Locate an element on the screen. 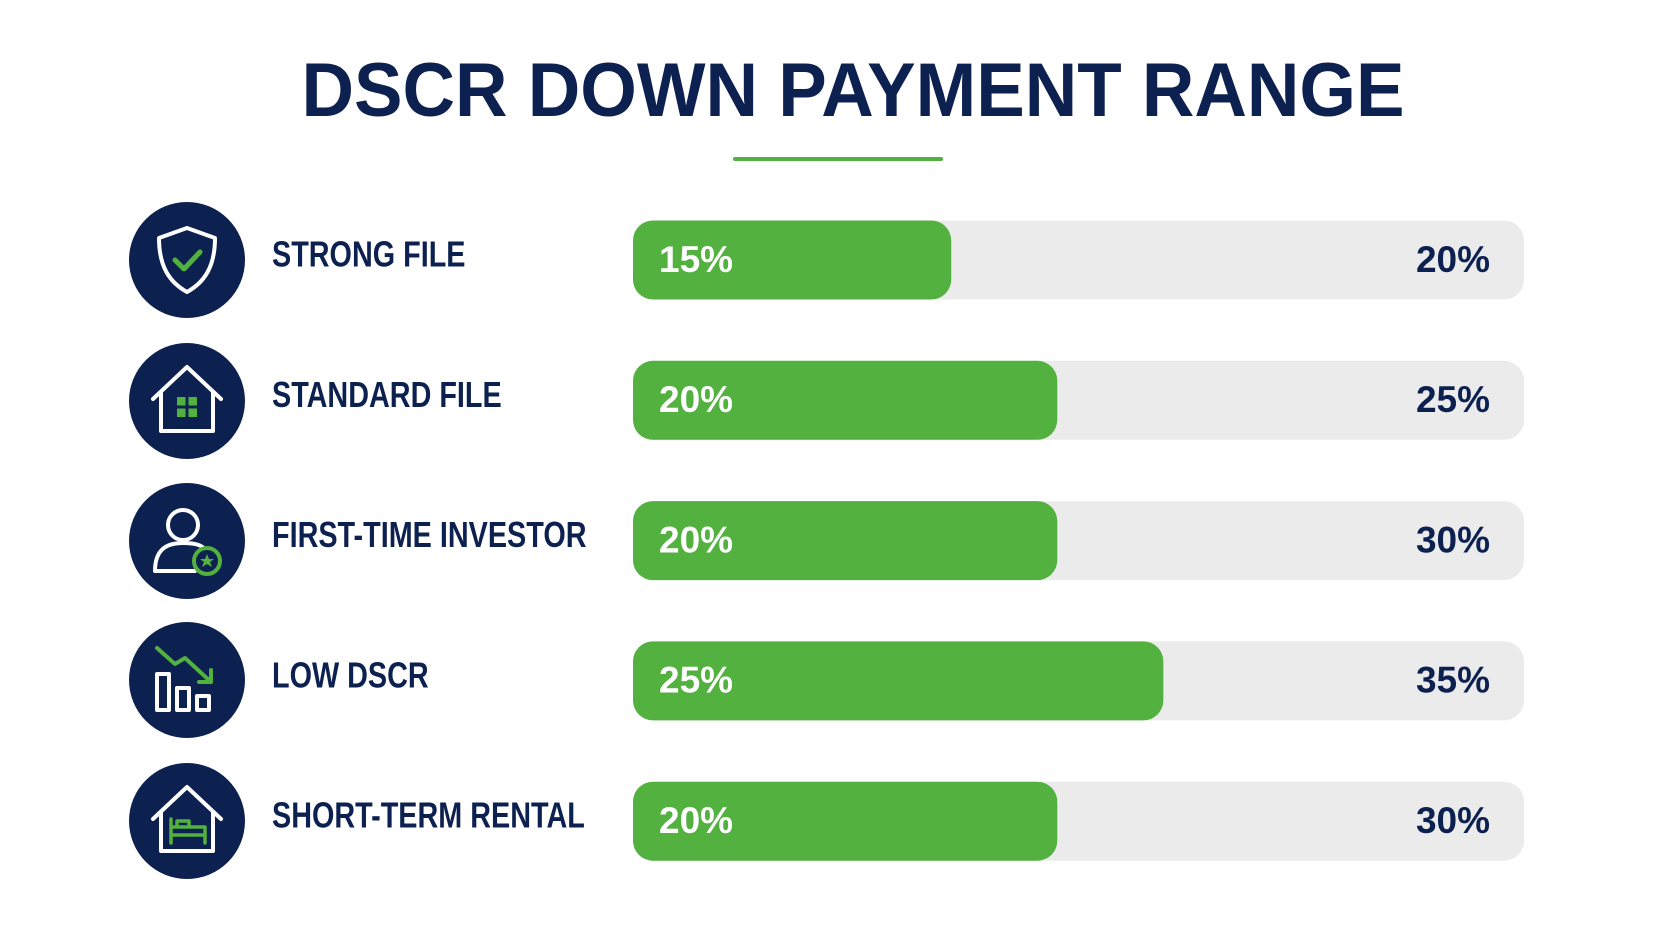  icons is located at coordinates (187, 540).